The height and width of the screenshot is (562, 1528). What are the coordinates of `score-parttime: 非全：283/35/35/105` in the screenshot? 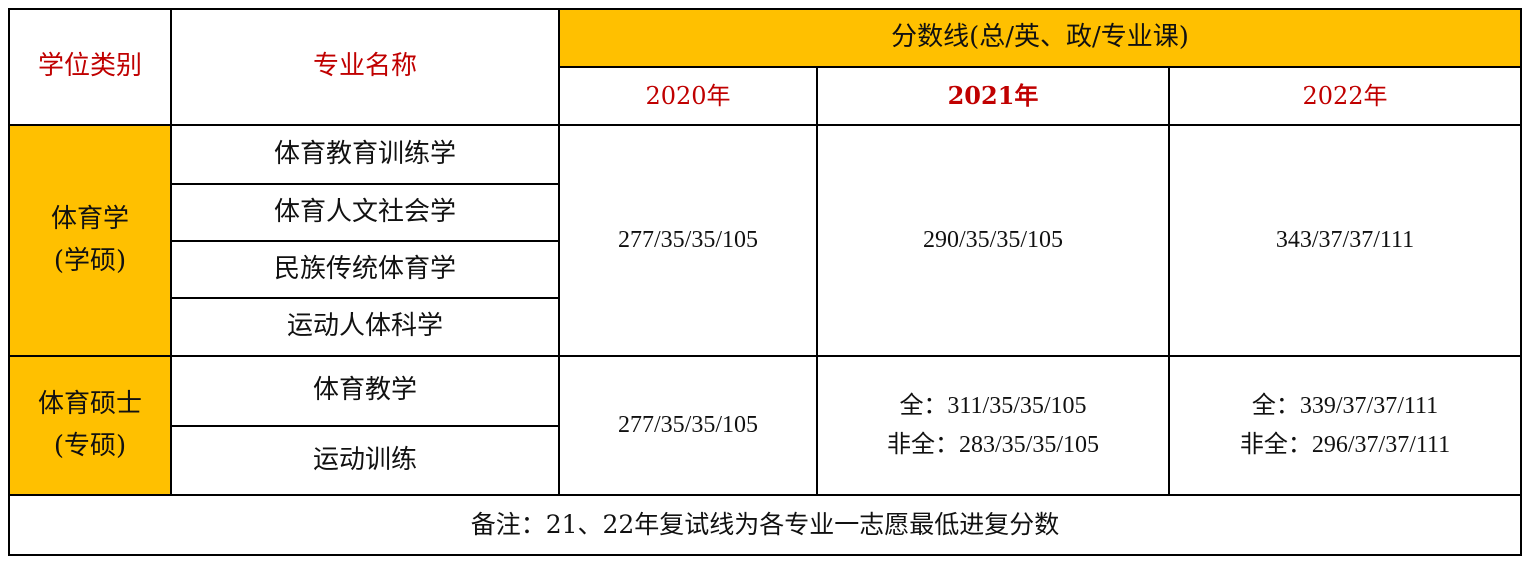 It's located at (992, 444).